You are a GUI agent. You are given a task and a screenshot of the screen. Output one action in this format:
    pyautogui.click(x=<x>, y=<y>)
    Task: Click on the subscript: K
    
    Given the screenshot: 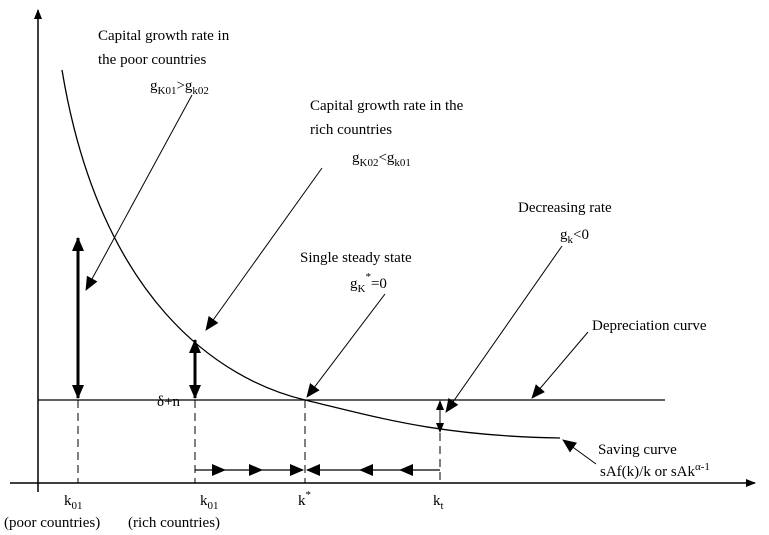 What is the action you would take?
    pyautogui.click(x=362, y=289)
    